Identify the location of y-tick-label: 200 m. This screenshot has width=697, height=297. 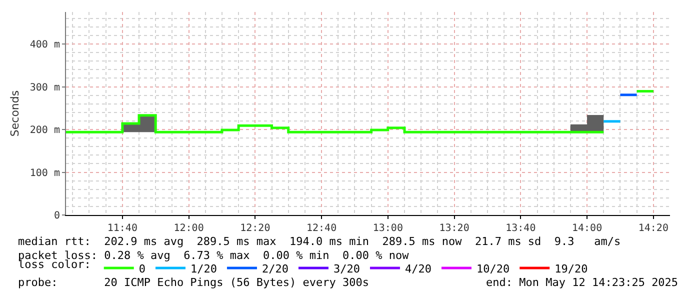
(45, 130).